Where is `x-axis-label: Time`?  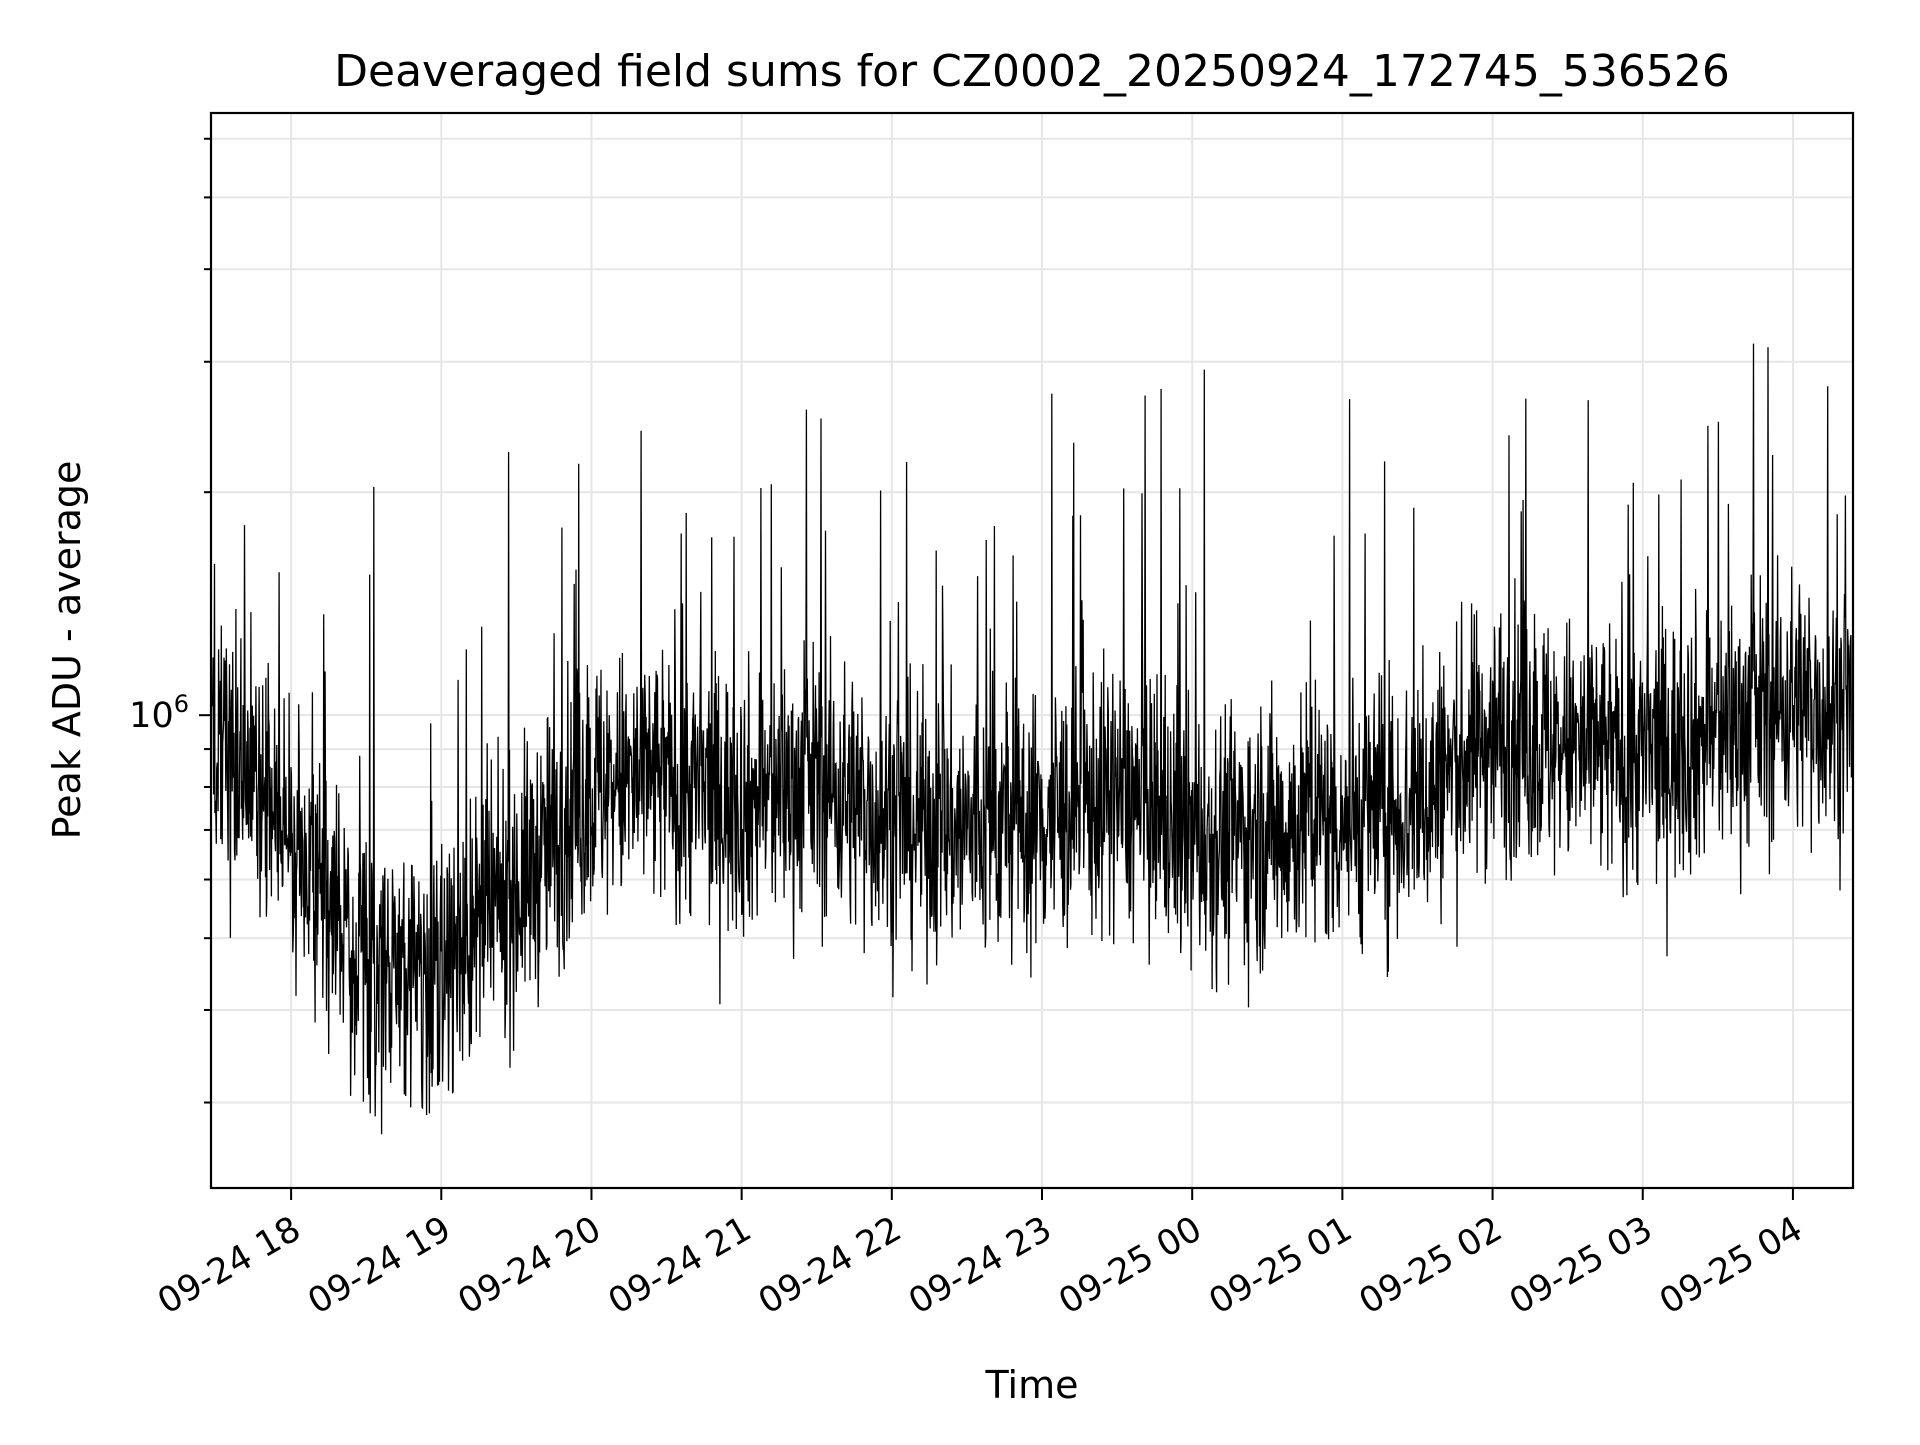
x-axis-label: Time is located at coordinates (1032, 1385).